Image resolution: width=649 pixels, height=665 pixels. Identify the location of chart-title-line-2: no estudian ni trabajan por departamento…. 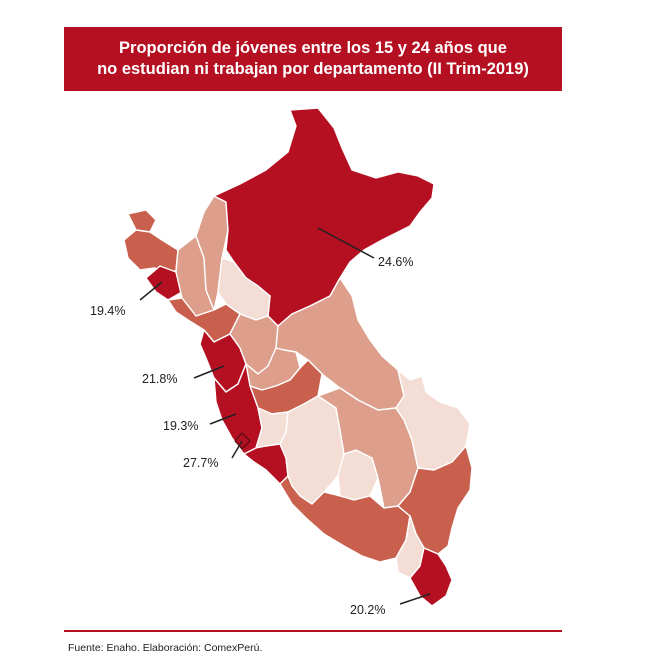
(313, 69).